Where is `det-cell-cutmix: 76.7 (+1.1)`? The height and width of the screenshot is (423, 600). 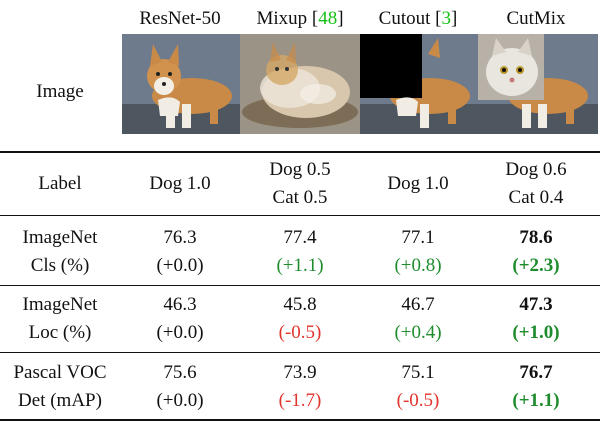
det-cell-cutmix: 76.7 (+1.1) is located at coordinates (536, 386).